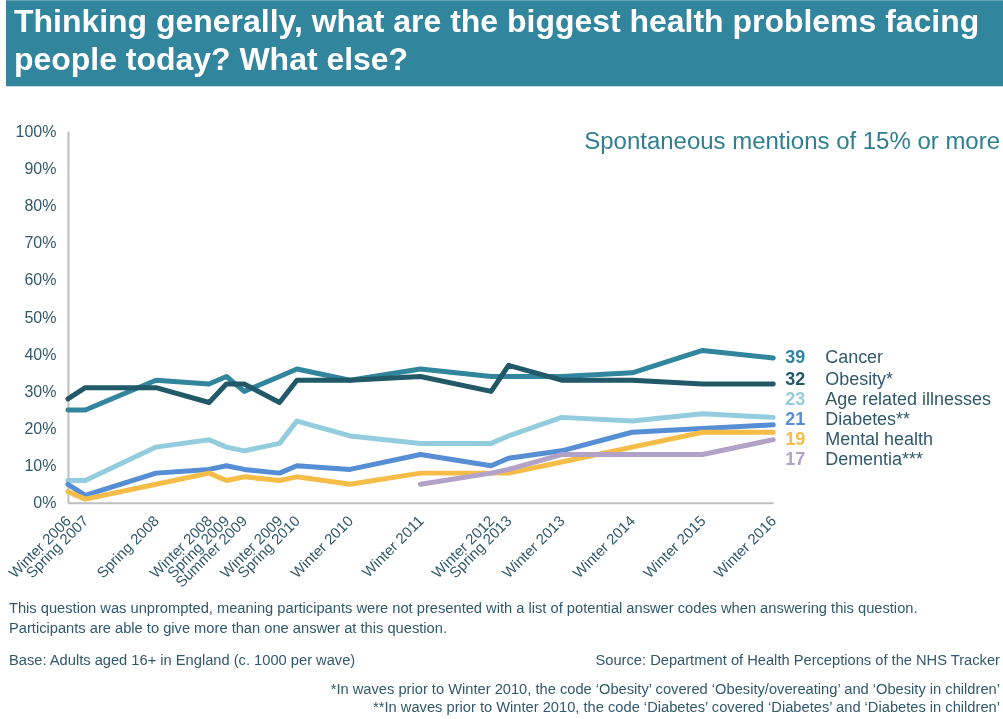  What do you see at coordinates (859, 378) in the screenshot?
I see `text: Obesity*` at bounding box center [859, 378].